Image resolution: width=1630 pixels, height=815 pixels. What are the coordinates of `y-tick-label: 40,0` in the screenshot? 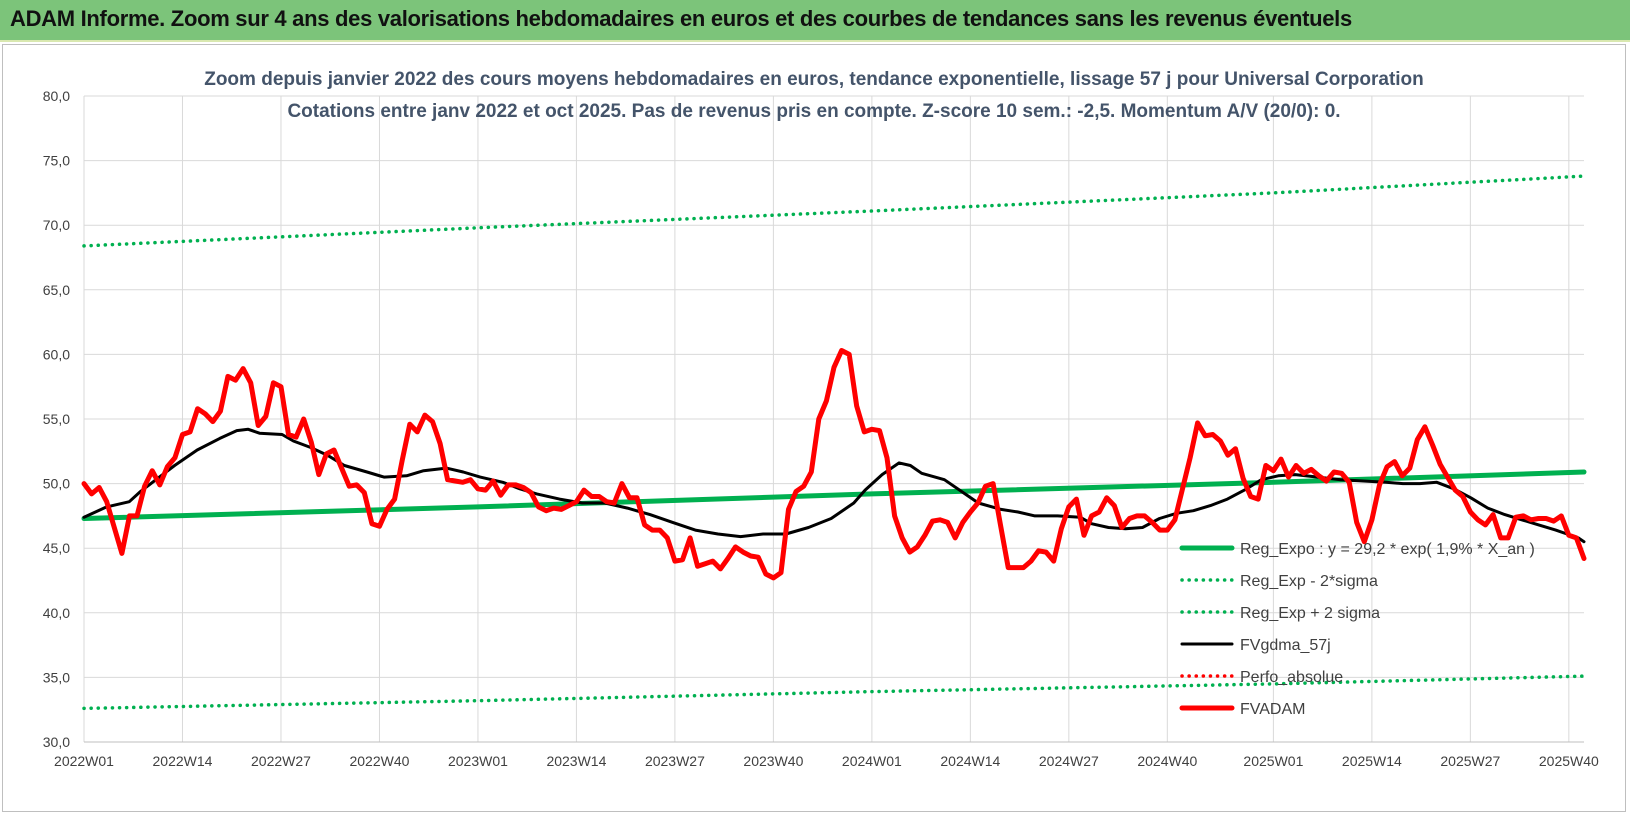 It's located at (56, 613).